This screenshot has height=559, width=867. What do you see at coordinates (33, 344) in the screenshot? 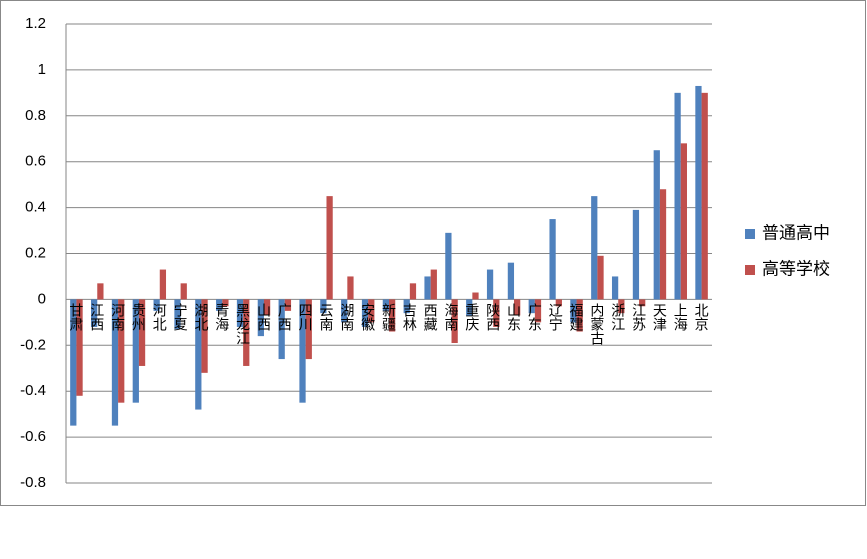
I see `y-tick-label: -0.2` at bounding box center [33, 344].